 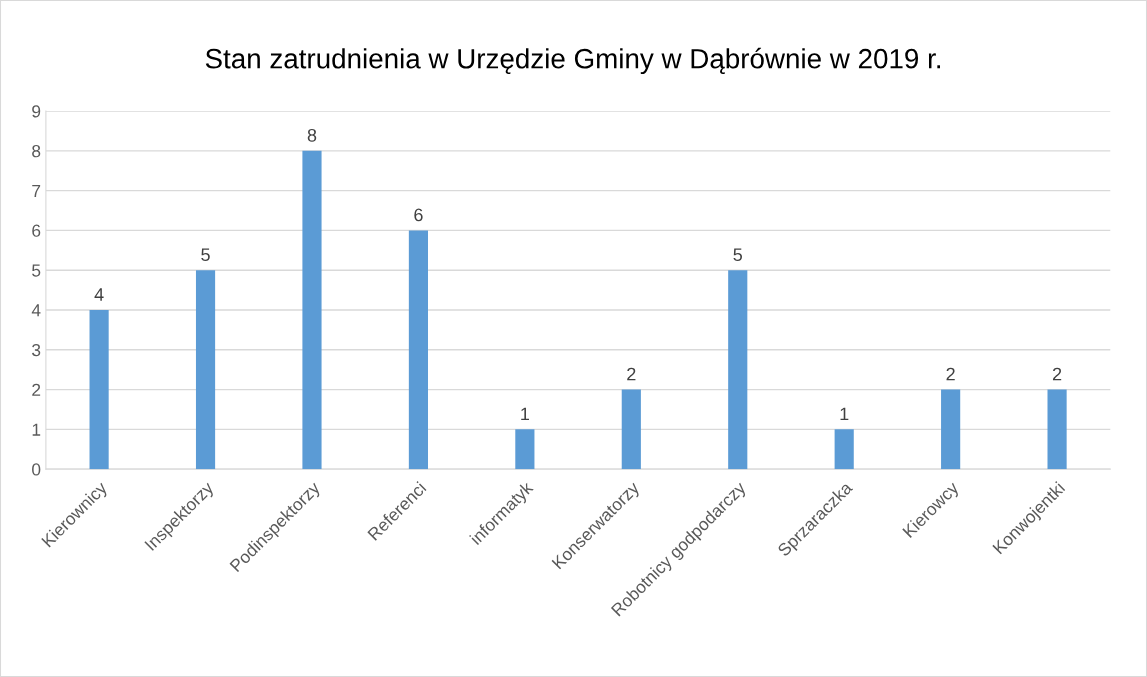 What do you see at coordinates (36, 190) in the screenshot?
I see `y-tick-label: 7` at bounding box center [36, 190].